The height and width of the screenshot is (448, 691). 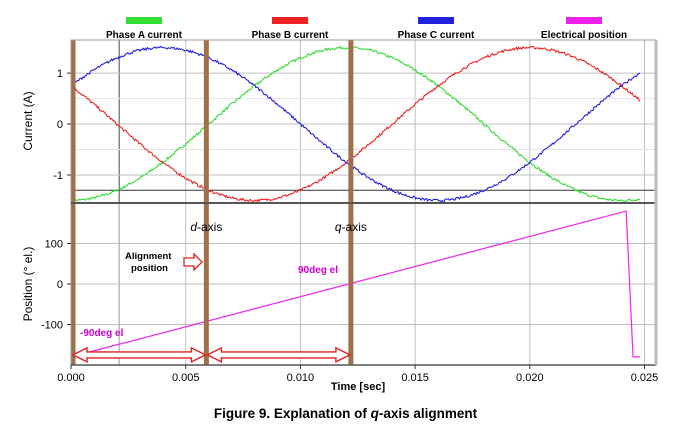 I want to click on alignment-position-line2: position, so click(x=149, y=268).